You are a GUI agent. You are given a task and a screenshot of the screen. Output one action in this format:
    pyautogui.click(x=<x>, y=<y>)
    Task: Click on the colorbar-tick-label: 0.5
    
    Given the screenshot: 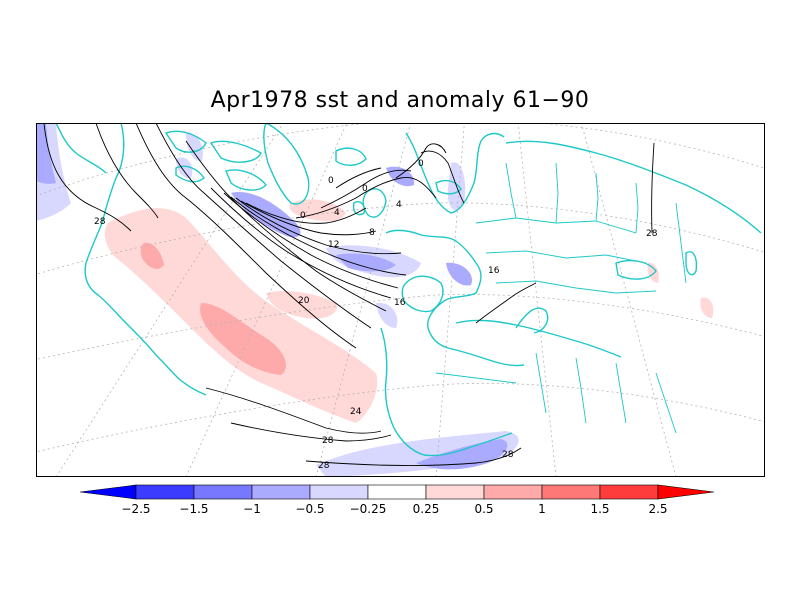 What is the action you would take?
    pyautogui.click(x=483, y=509)
    